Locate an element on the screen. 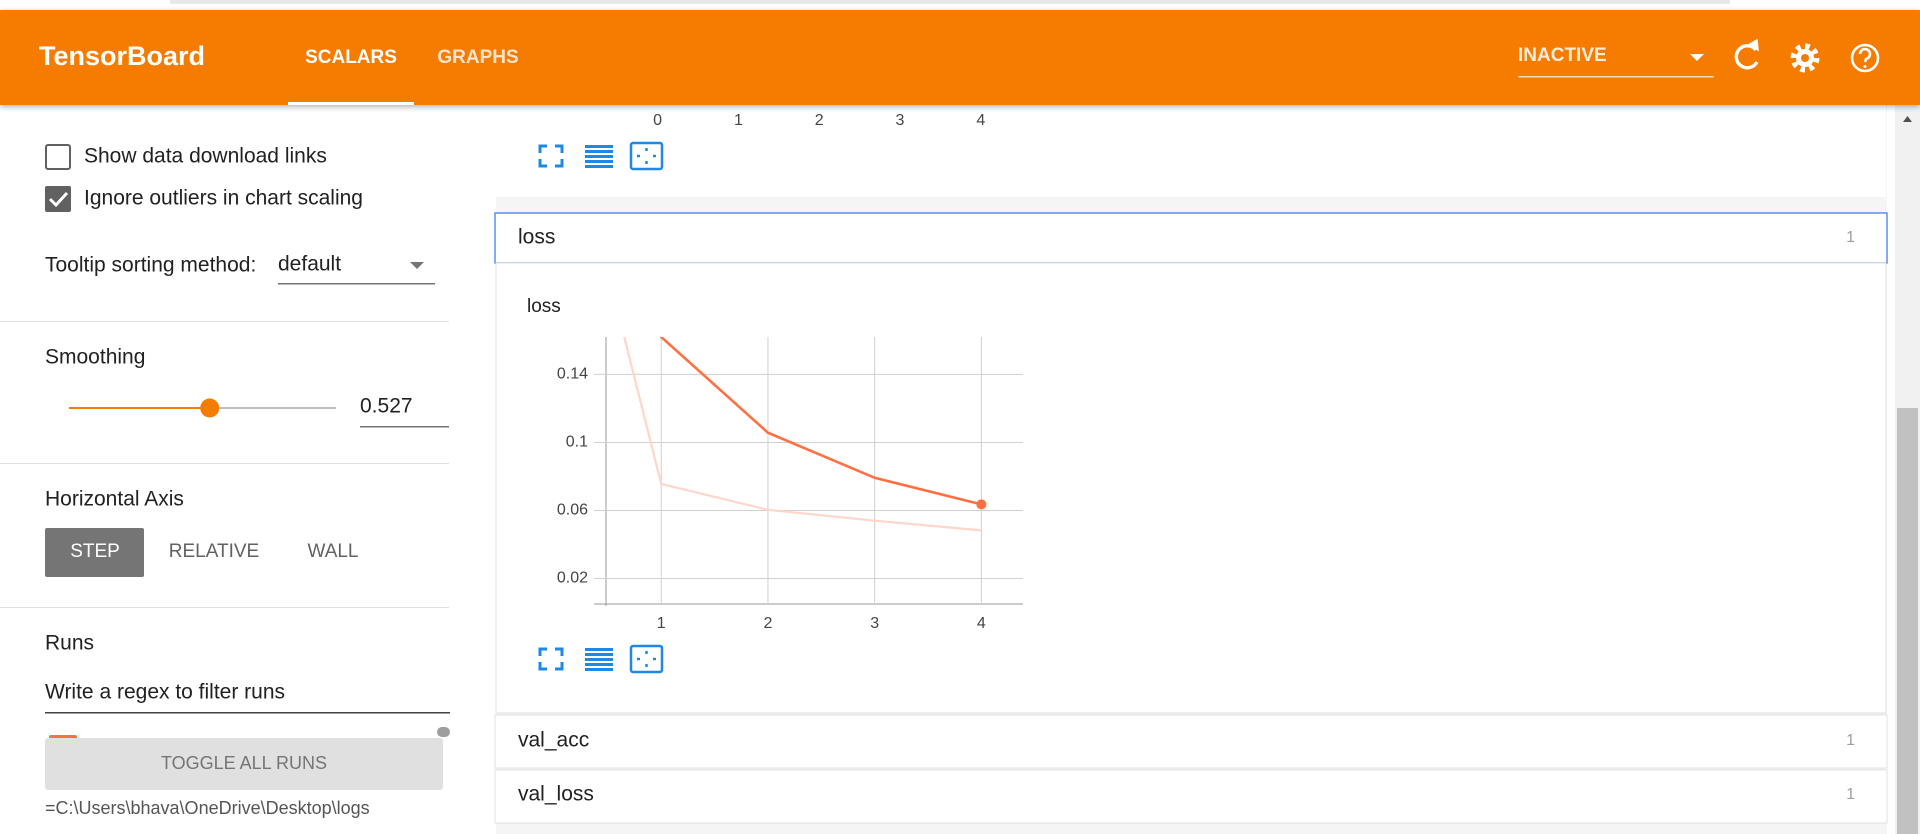 Image resolution: width=1920 pixels, height=834 pixels. y-tick-label: 0.14 is located at coordinates (572, 374).